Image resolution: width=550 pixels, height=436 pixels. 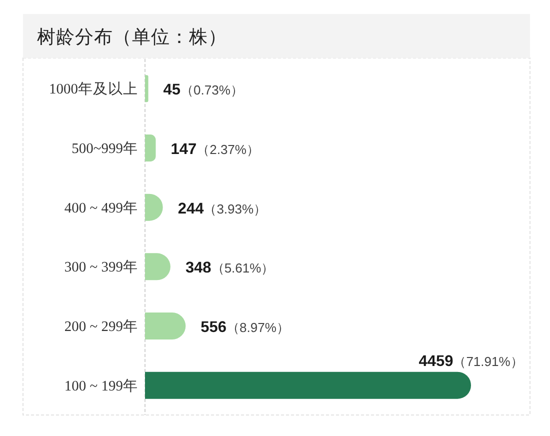 What do you see at coordinates (105, 149) in the screenshot?
I see `category-label: 500~999年` at bounding box center [105, 149].